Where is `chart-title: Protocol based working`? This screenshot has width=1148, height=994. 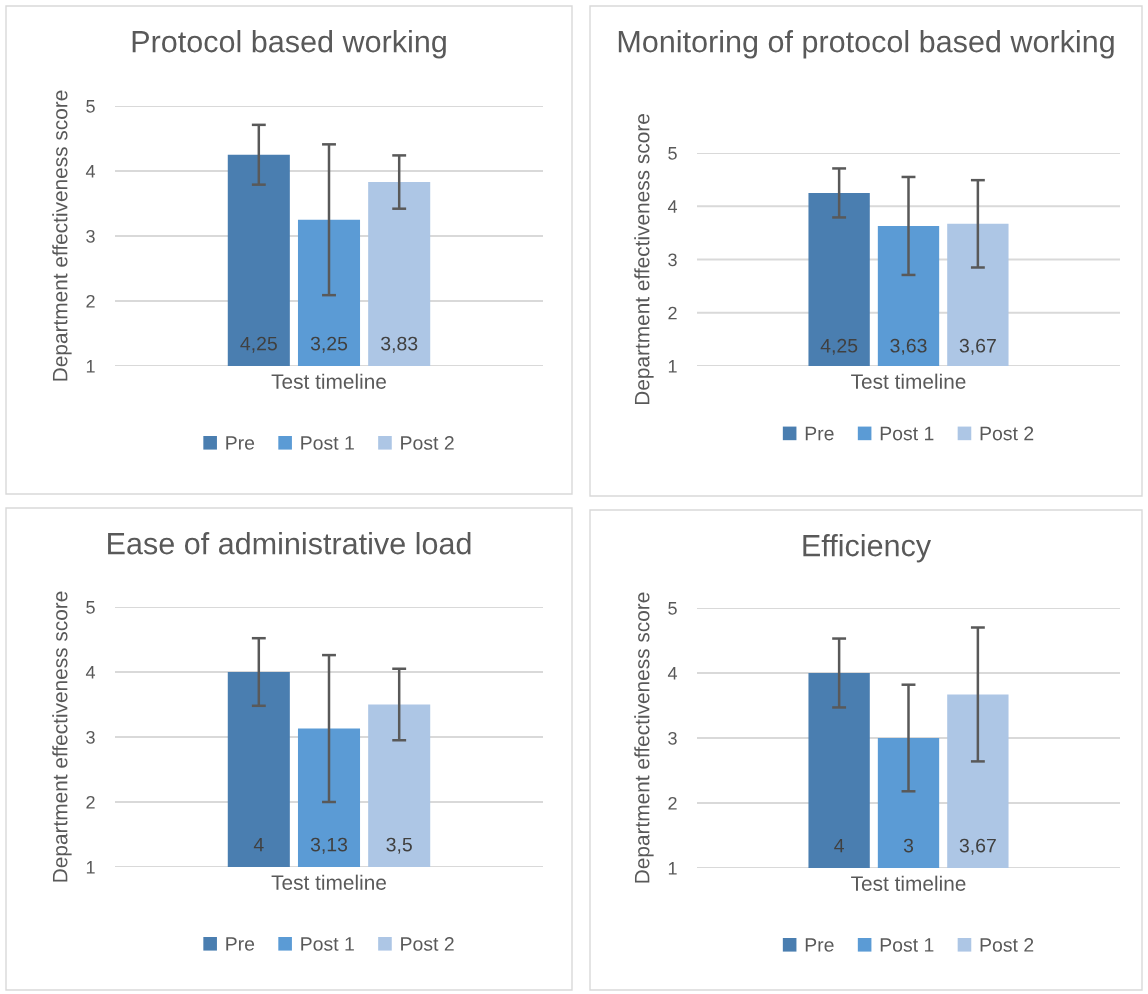
chart-title: Protocol based working is located at coordinates (289, 44).